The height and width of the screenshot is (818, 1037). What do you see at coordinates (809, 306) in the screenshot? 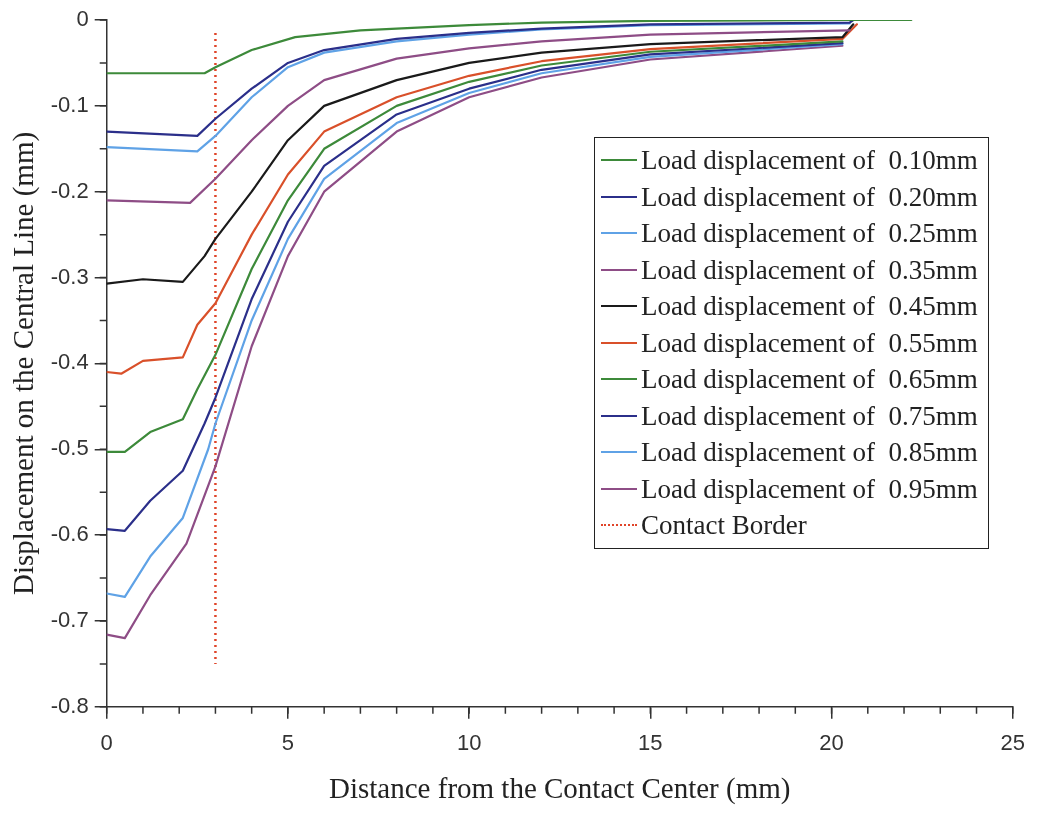
I see `legend-label: Load displacement of 0.45mm` at bounding box center [809, 306].